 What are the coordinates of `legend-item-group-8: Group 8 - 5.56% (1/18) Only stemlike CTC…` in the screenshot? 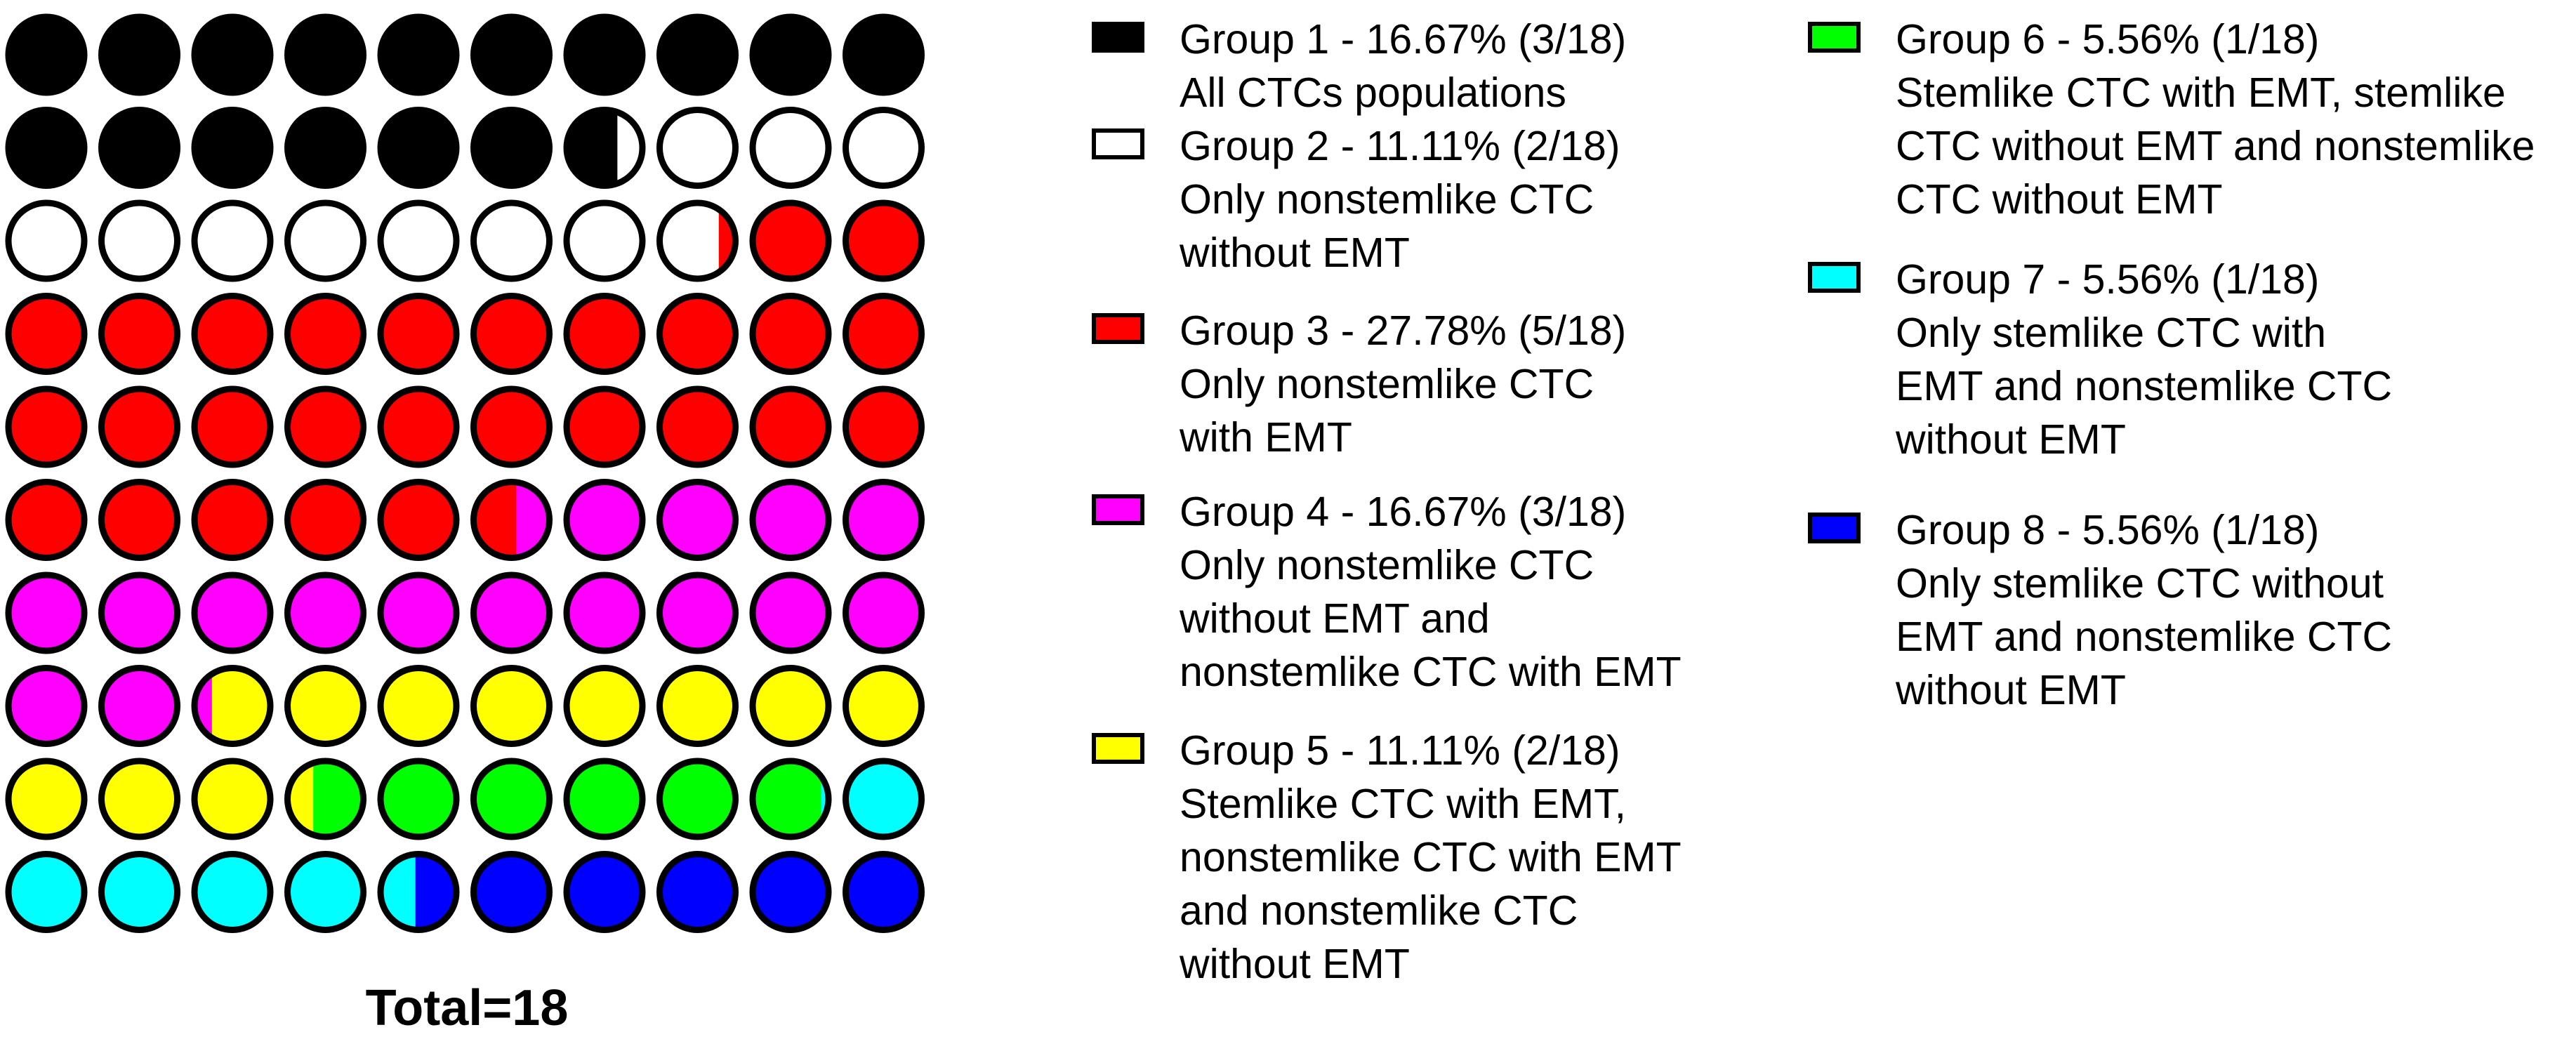 It's located at (2190, 610).